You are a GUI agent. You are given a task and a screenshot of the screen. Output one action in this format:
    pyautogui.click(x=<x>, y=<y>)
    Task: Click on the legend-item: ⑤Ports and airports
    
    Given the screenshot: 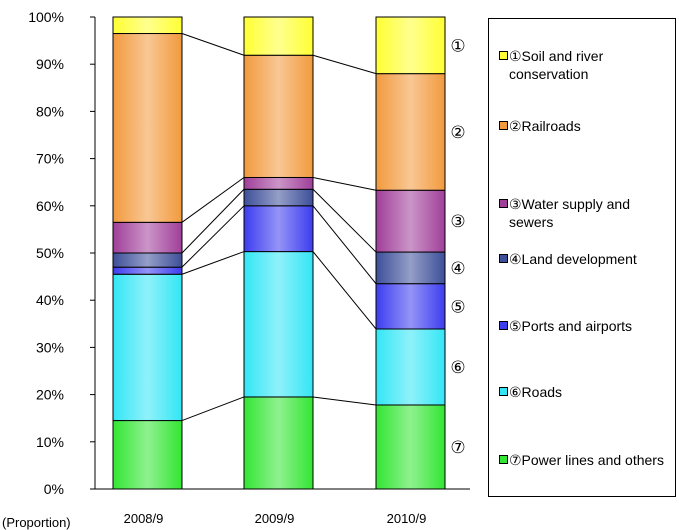 What is the action you would take?
    pyautogui.click(x=586, y=326)
    